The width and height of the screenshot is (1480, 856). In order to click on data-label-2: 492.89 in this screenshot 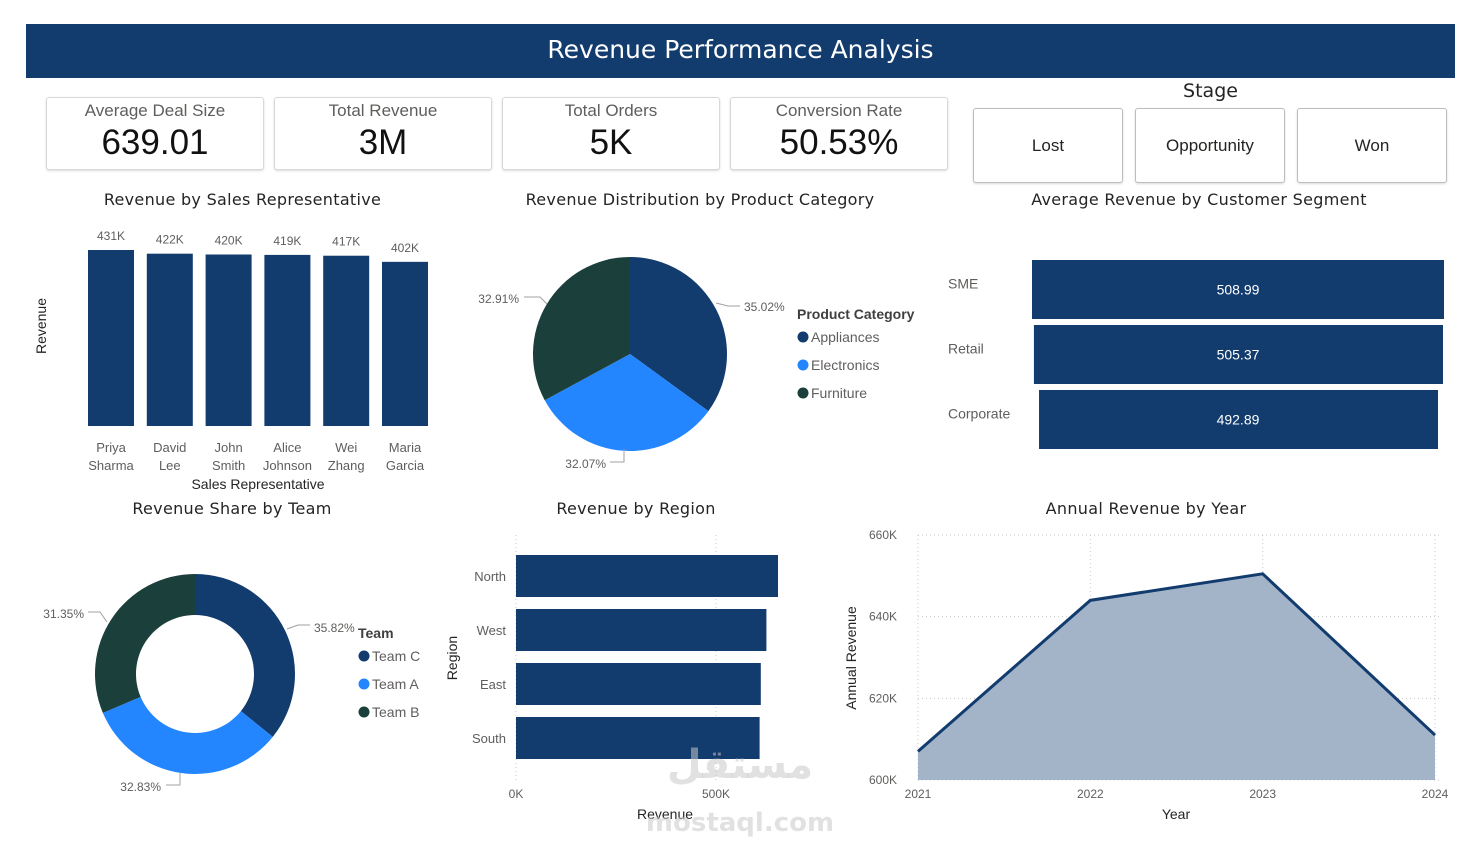, I will do `click(1238, 420)`.